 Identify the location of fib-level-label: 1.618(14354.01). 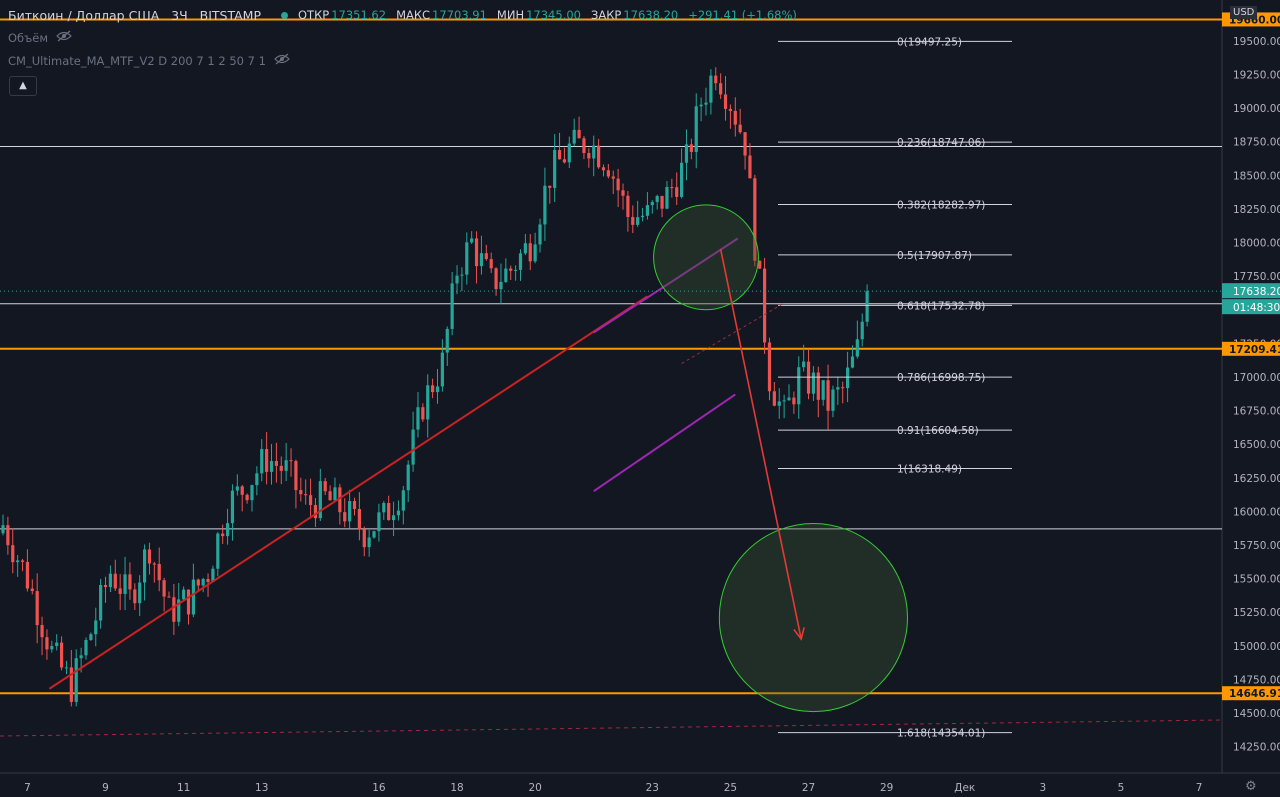
(941, 734).